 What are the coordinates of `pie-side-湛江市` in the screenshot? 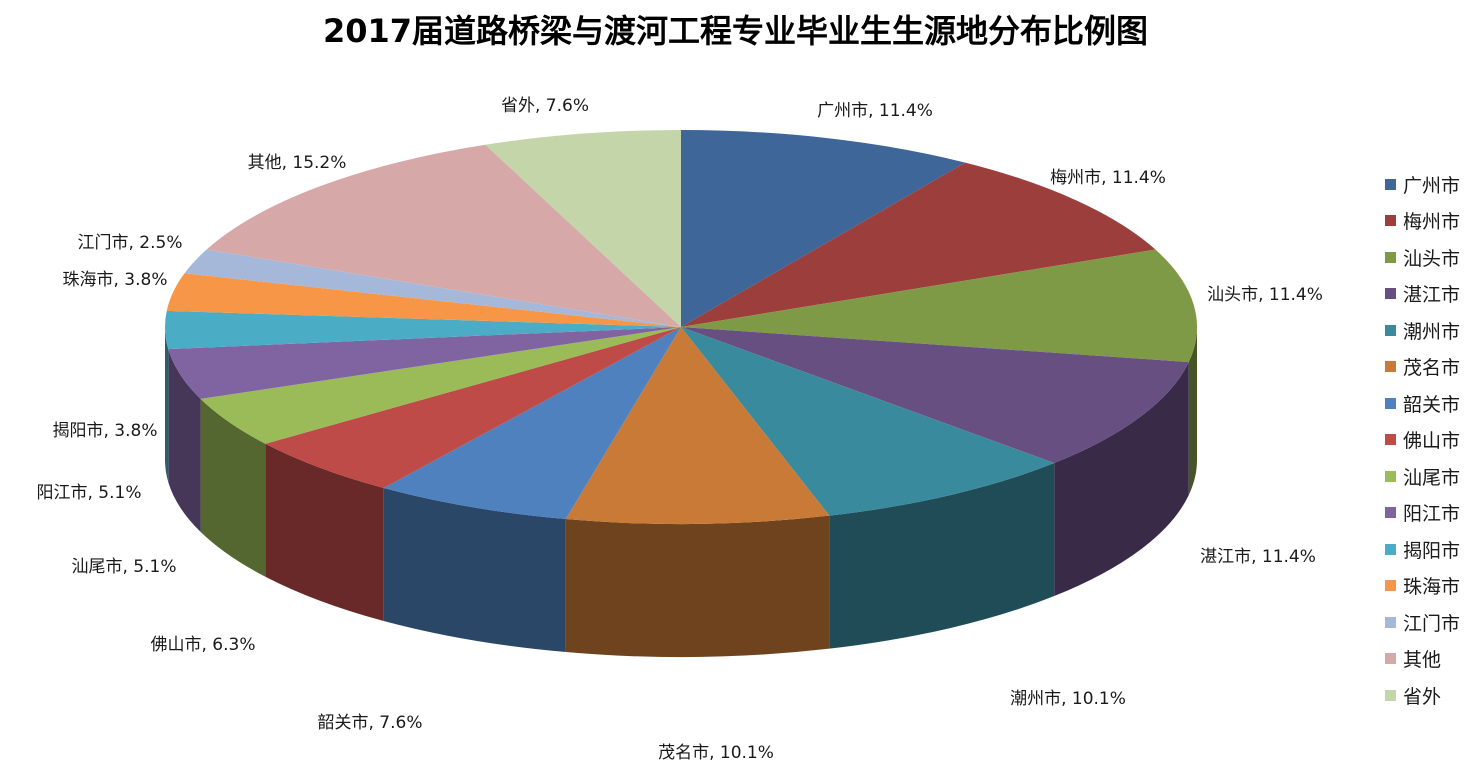 It's located at (1121, 479).